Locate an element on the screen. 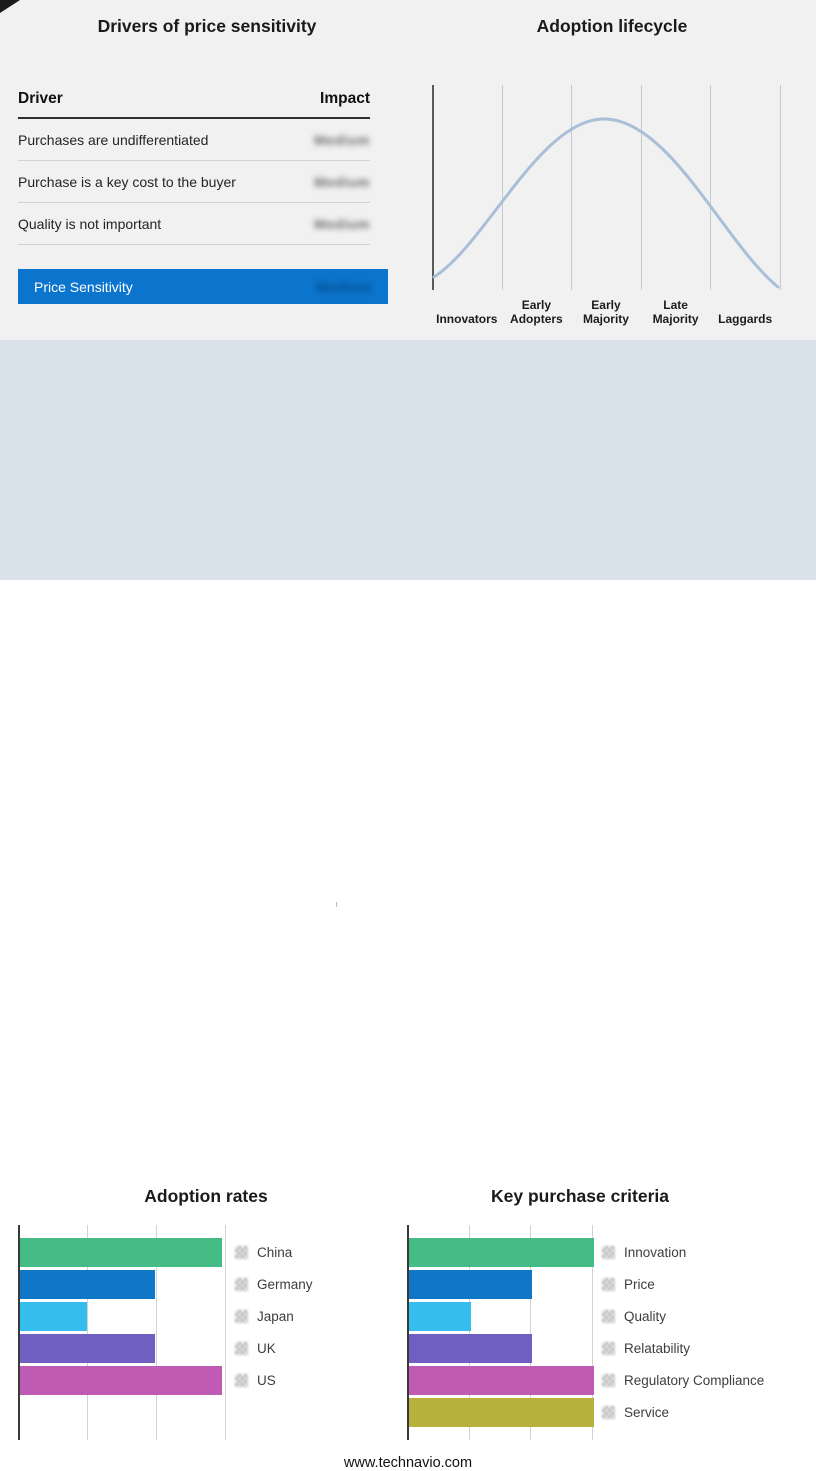 The height and width of the screenshot is (1471, 816). impact-column-header: Impact is located at coordinates (345, 98).